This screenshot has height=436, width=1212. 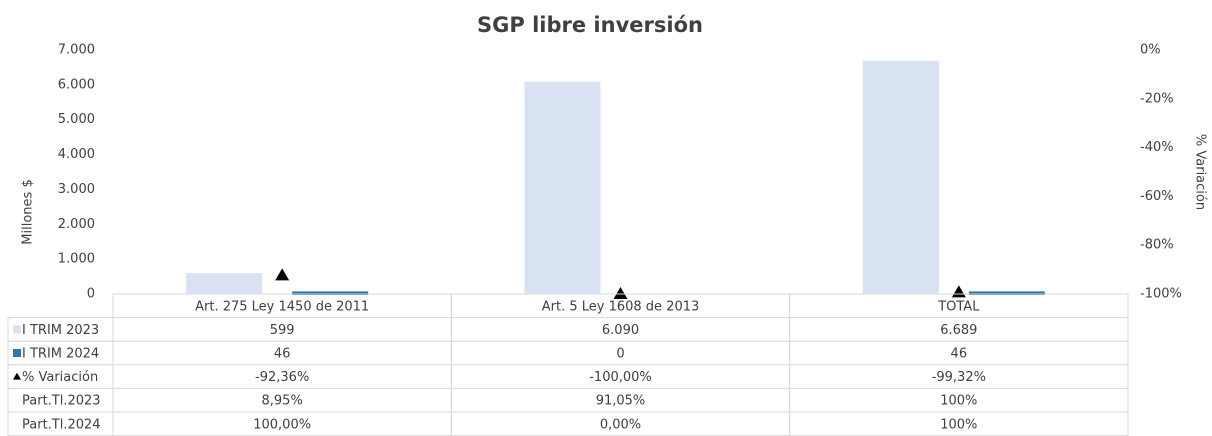 What do you see at coordinates (1157, 147) in the screenshot?
I see `y2-tick-label: -40%` at bounding box center [1157, 147].